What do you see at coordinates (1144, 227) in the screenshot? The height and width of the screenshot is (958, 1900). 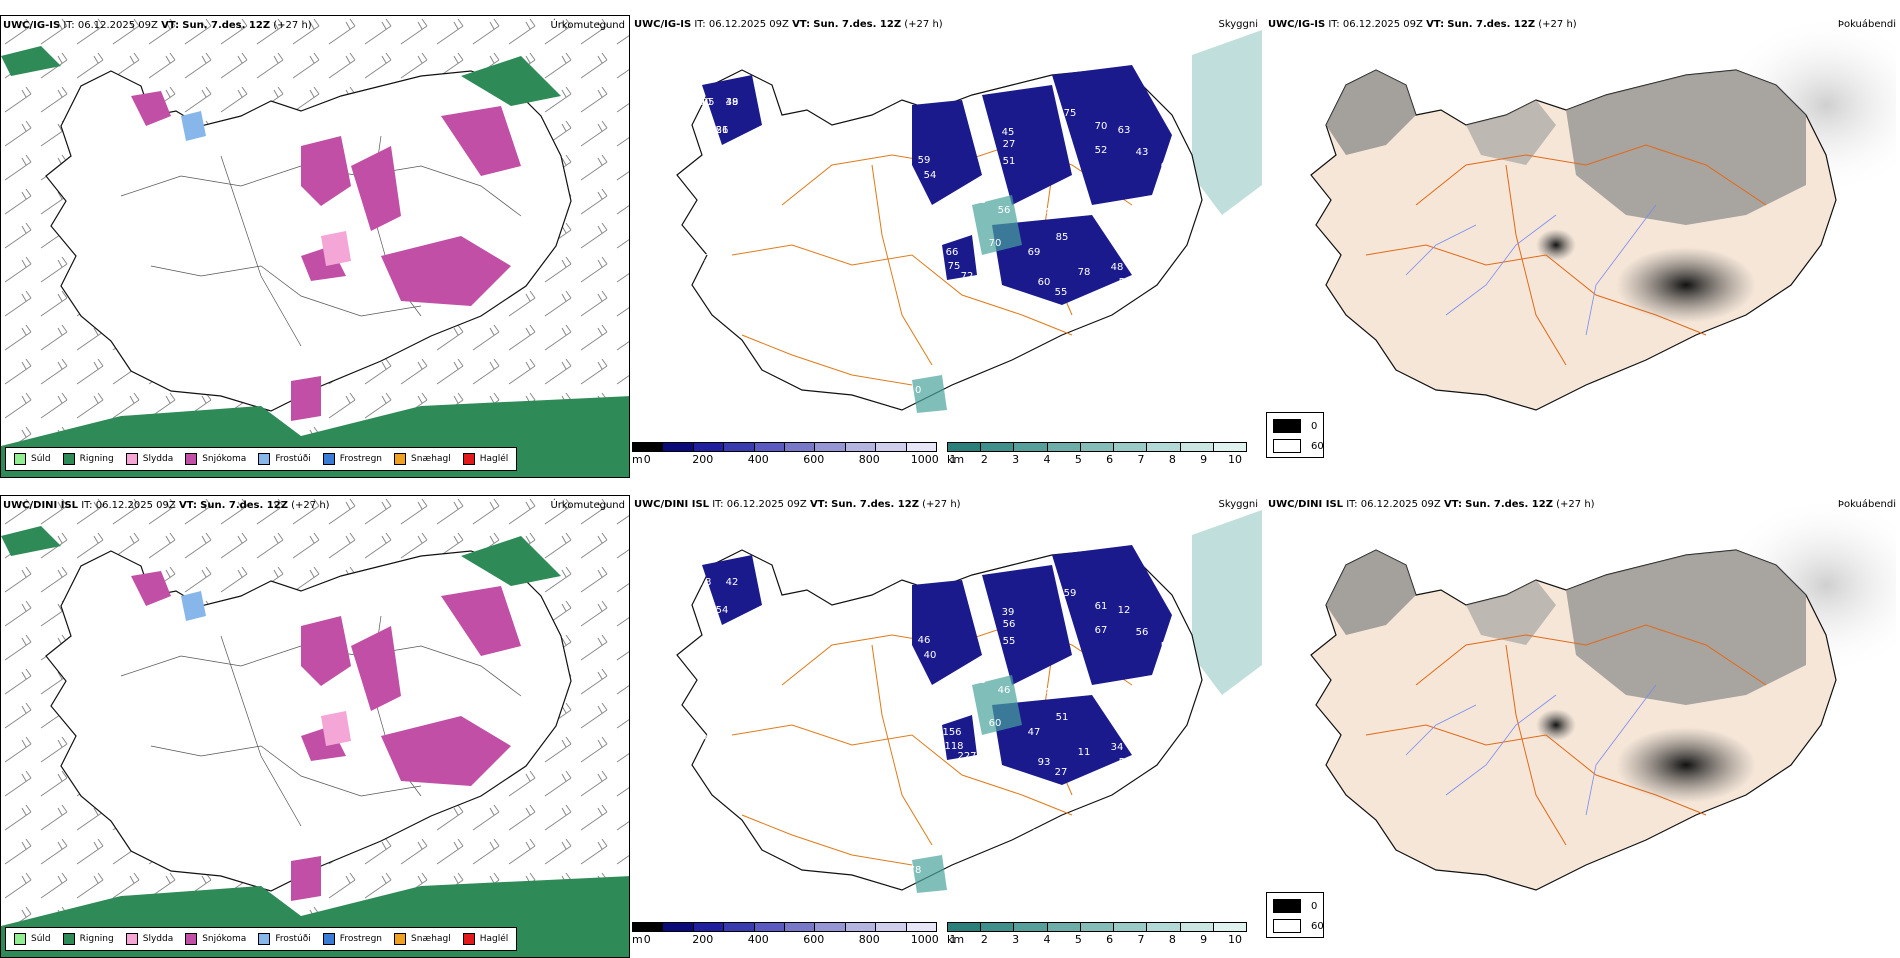 I see `visibility-value-label: 87` at bounding box center [1144, 227].